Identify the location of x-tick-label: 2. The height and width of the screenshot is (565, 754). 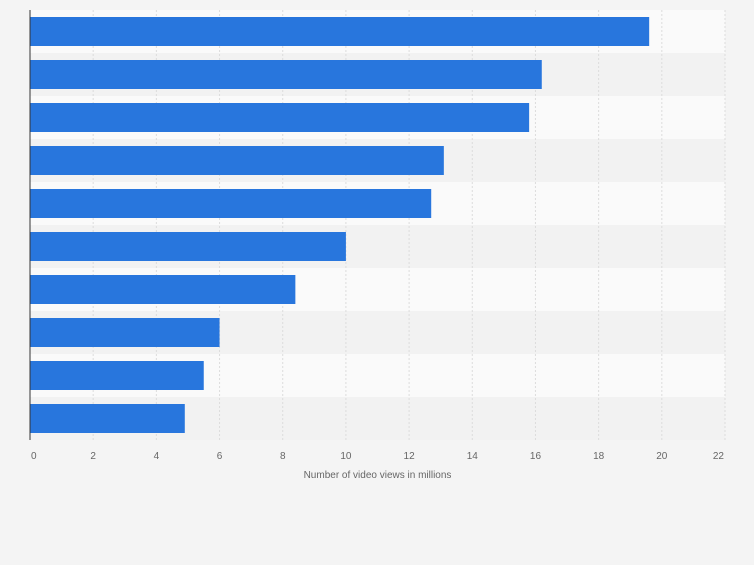
(93, 456).